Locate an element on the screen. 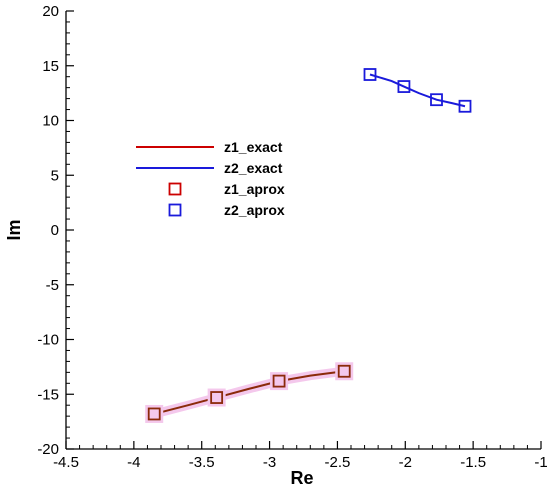 The width and height of the screenshot is (550, 490). y-tick-label: -20 is located at coordinates (48, 449).